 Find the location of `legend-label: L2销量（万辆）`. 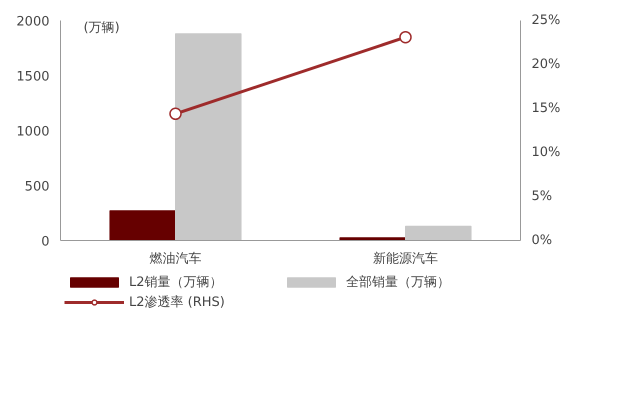

legend-label: L2销量（万辆） is located at coordinates (176, 282).